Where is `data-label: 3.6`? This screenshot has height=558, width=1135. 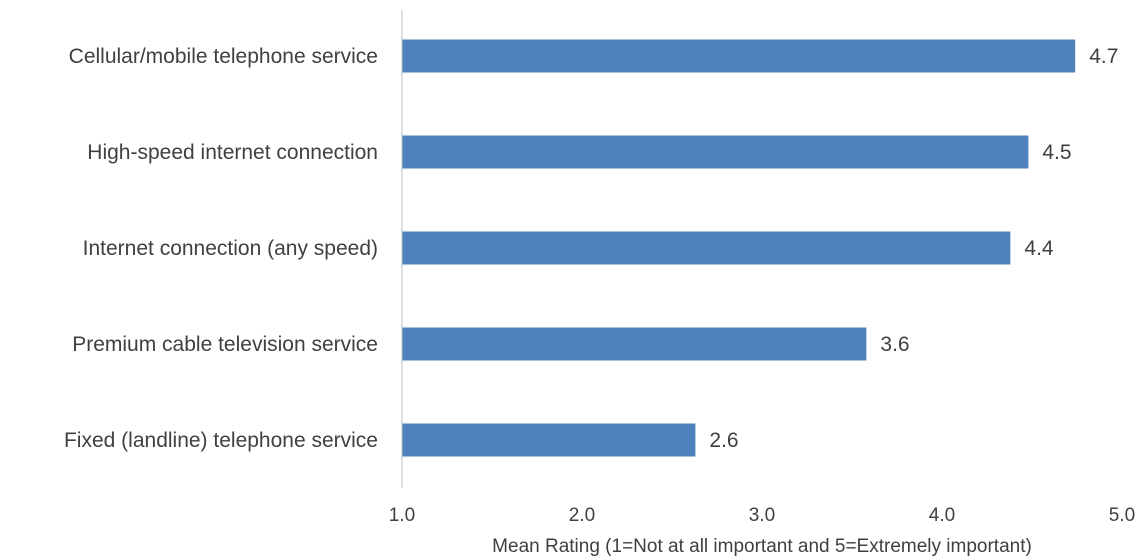 data-label: 3.6 is located at coordinates (894, 344).